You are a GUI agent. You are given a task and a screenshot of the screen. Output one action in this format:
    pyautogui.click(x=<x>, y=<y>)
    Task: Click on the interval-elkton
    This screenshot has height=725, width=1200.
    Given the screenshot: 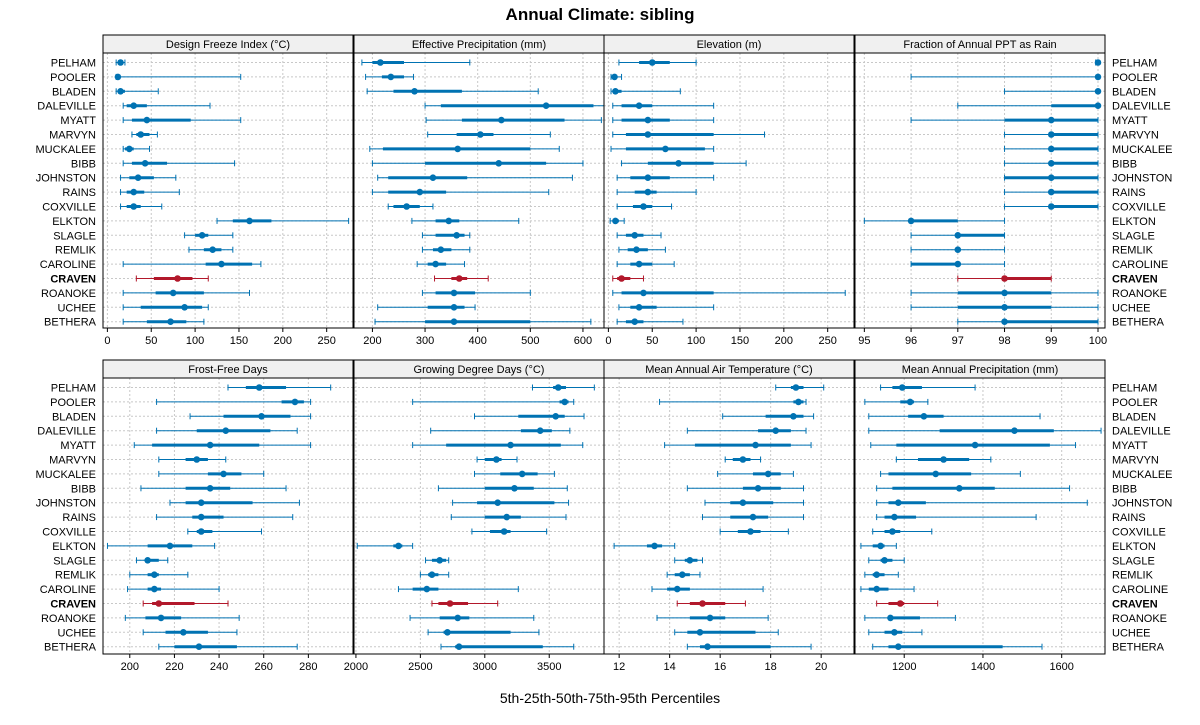 What is the action you would take?
    pyautogui.click(x=161, y=546)
    